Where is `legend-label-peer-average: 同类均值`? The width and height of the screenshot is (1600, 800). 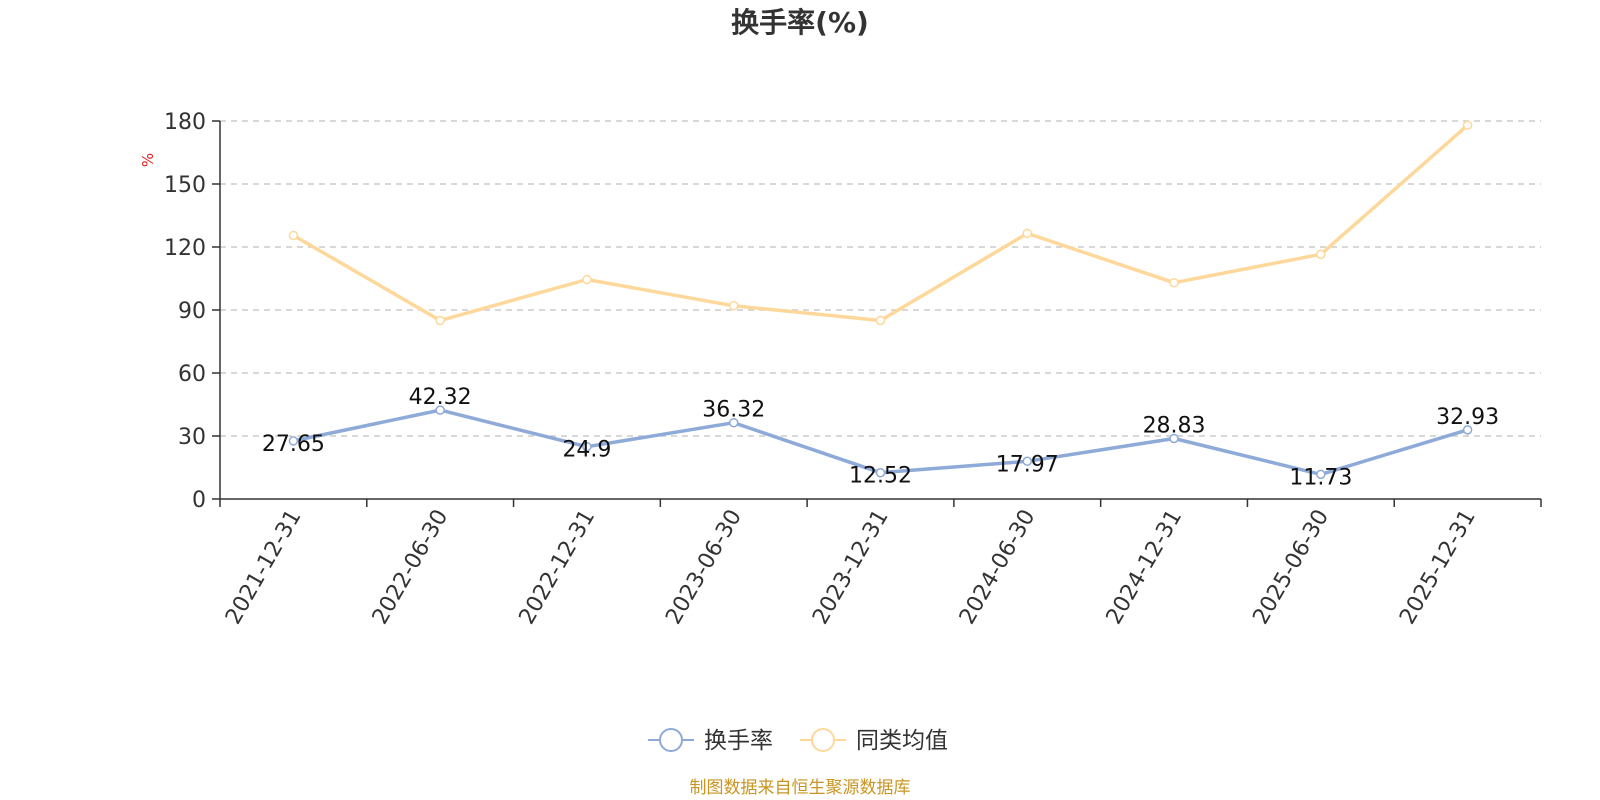 legend-label-peer-average: 同类均值 is located at coordinates (902, 741).